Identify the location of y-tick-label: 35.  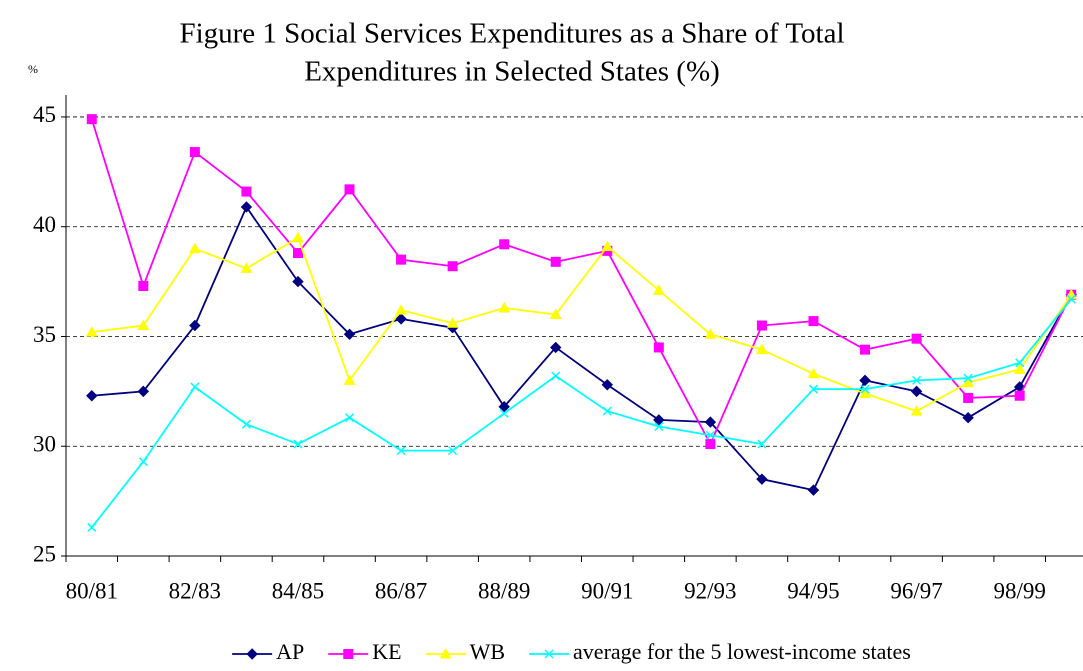
(44, 334).